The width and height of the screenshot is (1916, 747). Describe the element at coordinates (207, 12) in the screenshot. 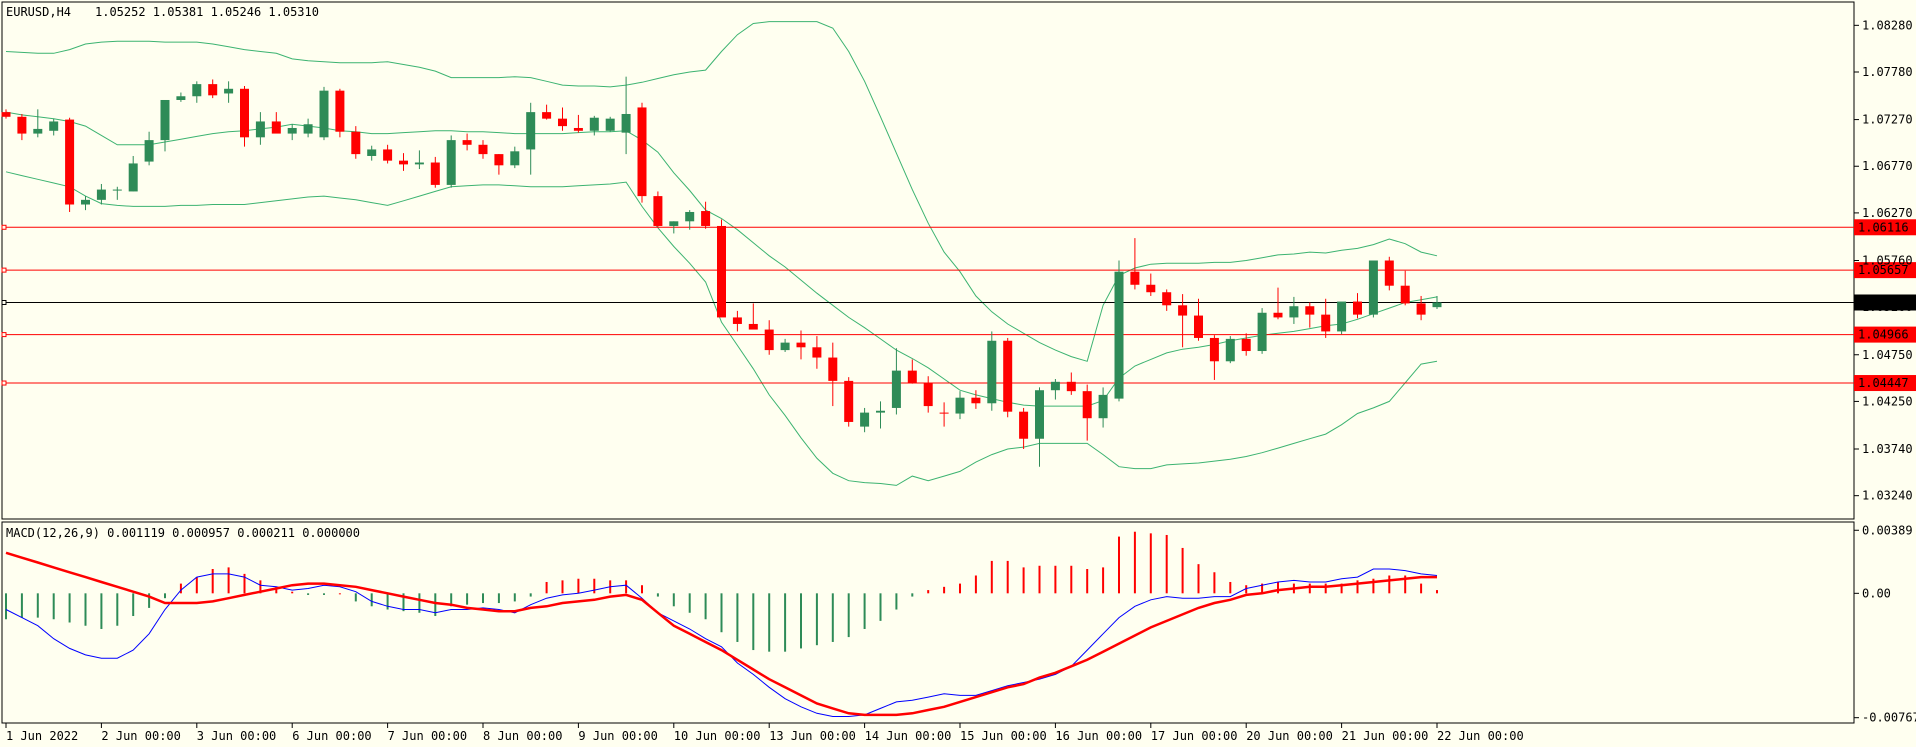

I see `ohlc-readout: 1.05252 1.05381 1.05246 1.05310` at that location.